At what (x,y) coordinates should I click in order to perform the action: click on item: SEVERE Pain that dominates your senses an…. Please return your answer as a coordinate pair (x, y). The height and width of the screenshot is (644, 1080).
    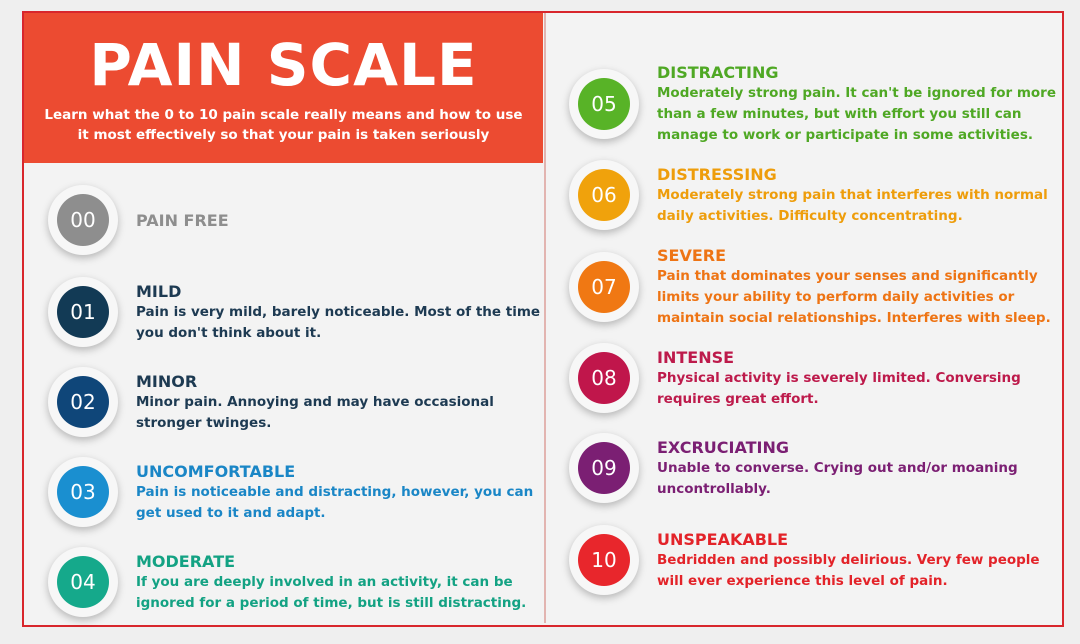
    Looking at the image, I should click on (857, 287).